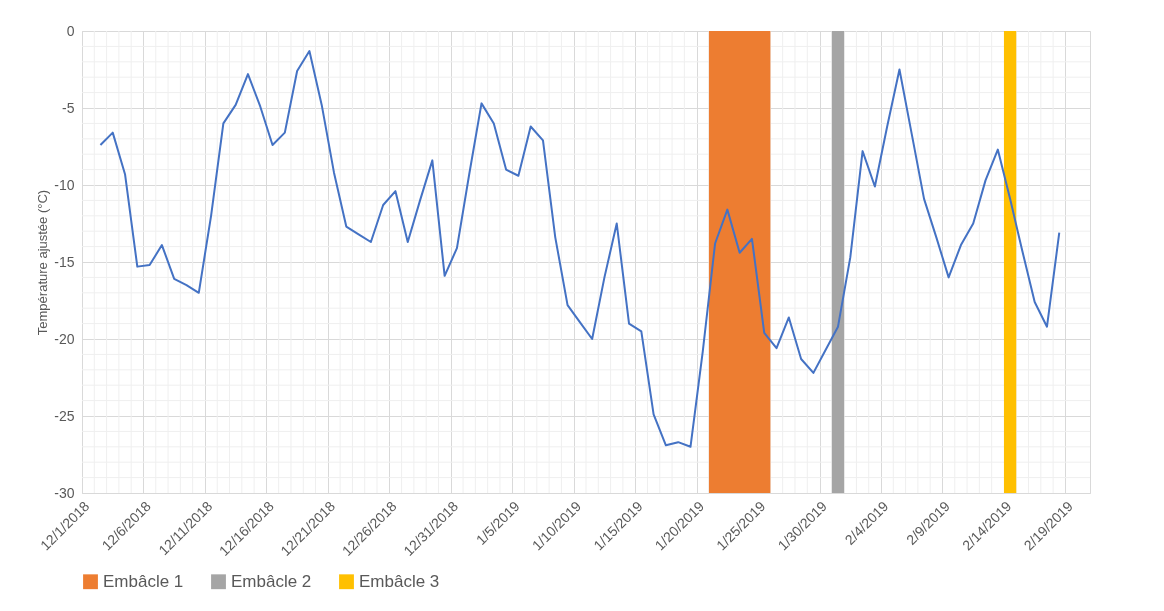  Describe the element at coordinates (271, 581) in the screenshot. I see `legend-label: Embâcle 2` at that location.